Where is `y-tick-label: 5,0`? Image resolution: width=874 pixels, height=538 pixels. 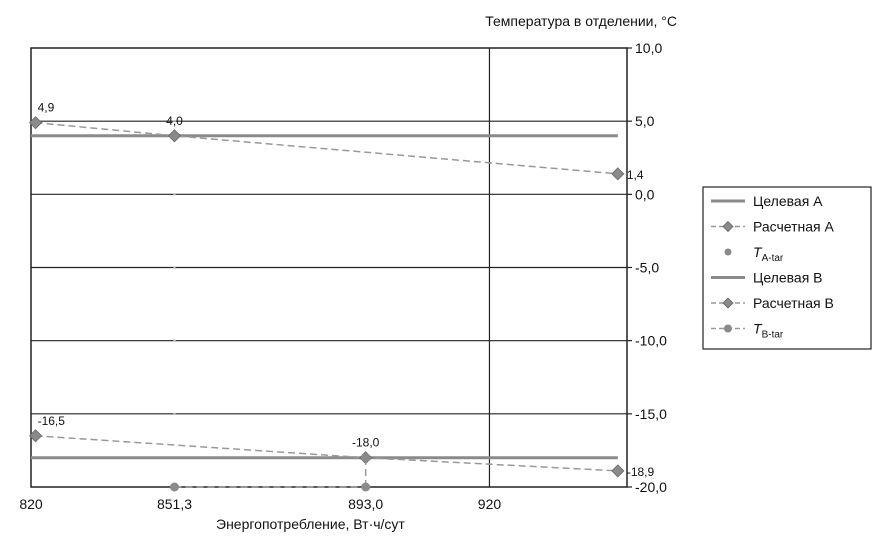
y-tick-label: 5,0 is located at coordinates (645, 121).